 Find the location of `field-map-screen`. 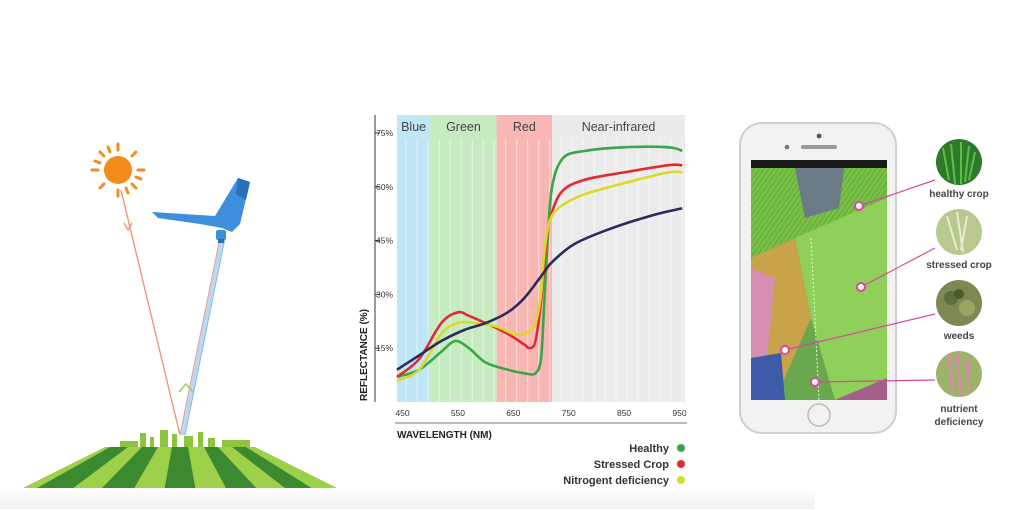

field-map-screen is located at coordinates (819, 280).